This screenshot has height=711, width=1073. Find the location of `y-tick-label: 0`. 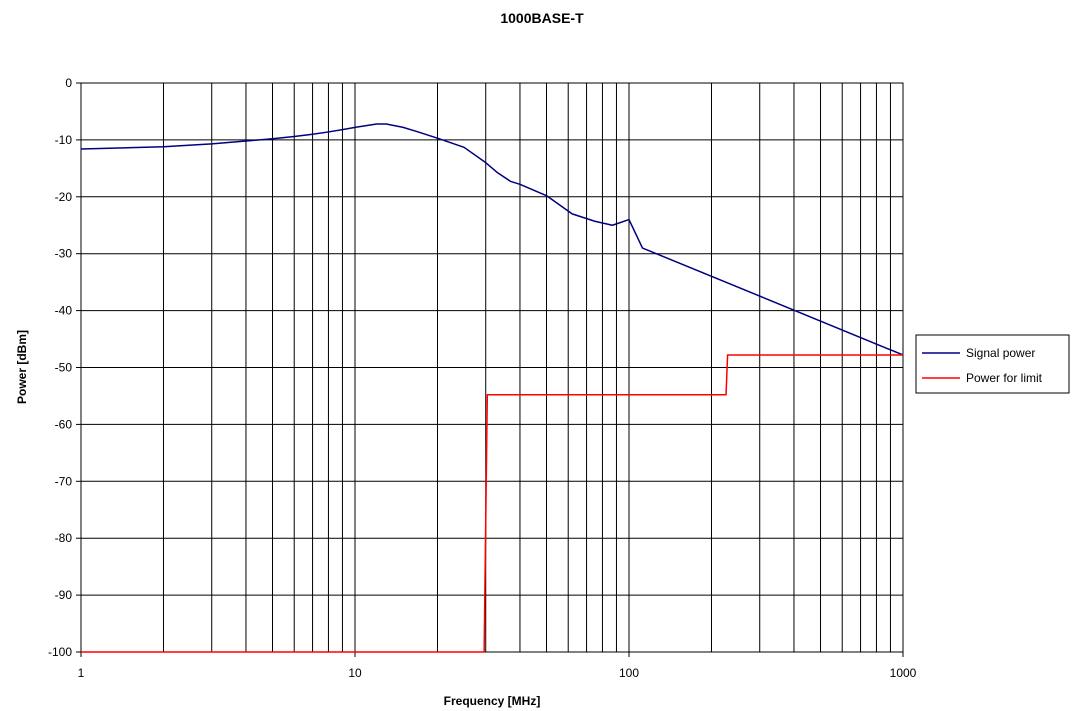

y-tick-label: 0 is located at coordinates (68, 83).